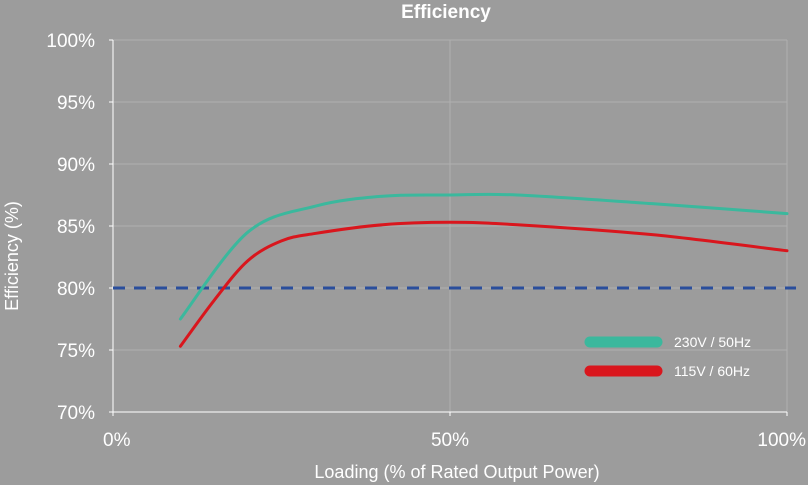 This screenshot has height=485, width=808. Describe the element at coordinates (76, 351) in the screenshot. I see `y-tick-label: 75%` at that location.